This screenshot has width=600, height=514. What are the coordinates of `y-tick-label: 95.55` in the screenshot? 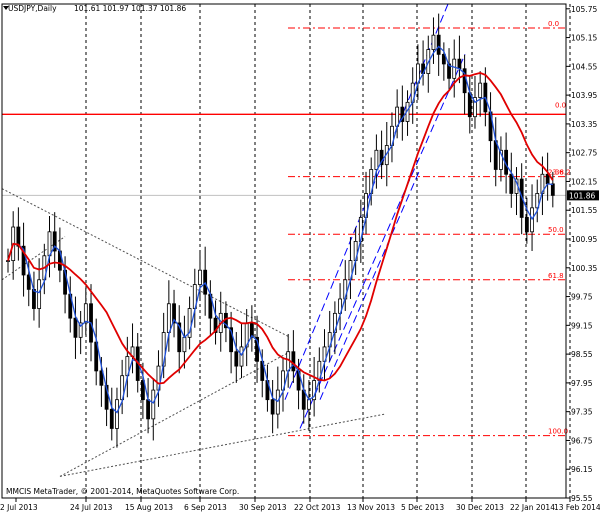 It's located at (582, 498).